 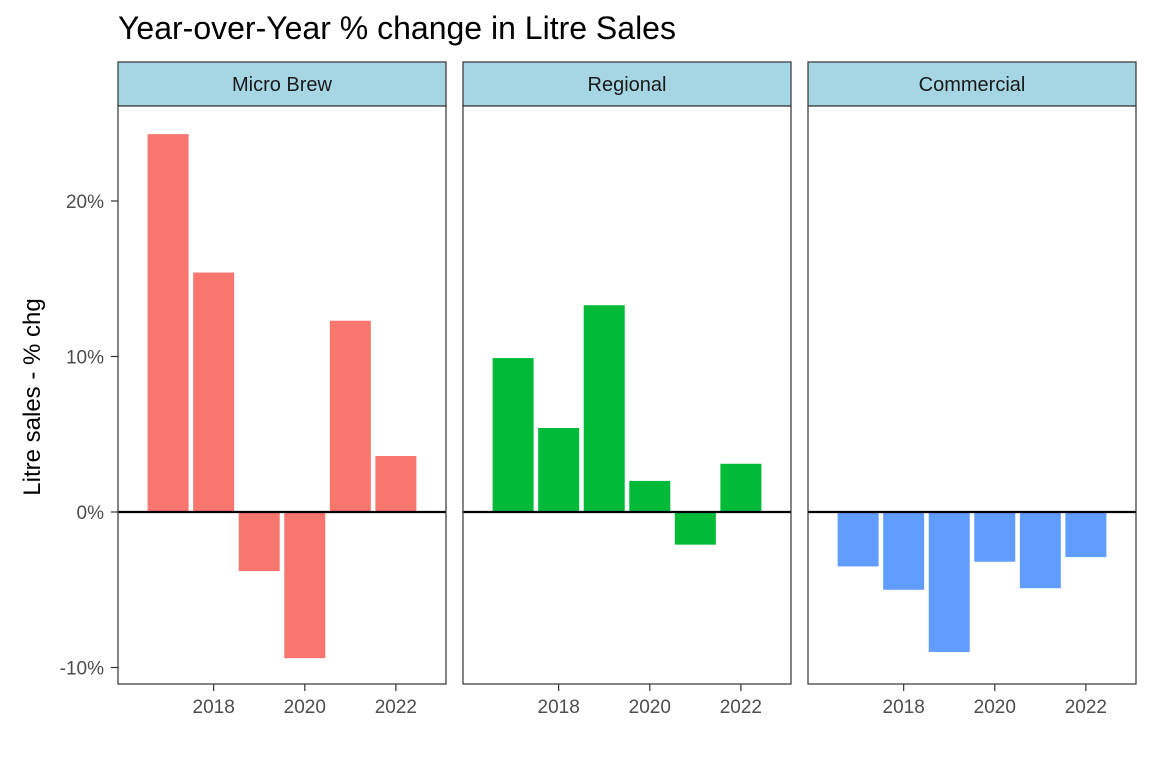 What do you see at coordinates (85, 358) in the screenshot?
I see `y-tick-label: 10%` at bounding box center [85, 358].